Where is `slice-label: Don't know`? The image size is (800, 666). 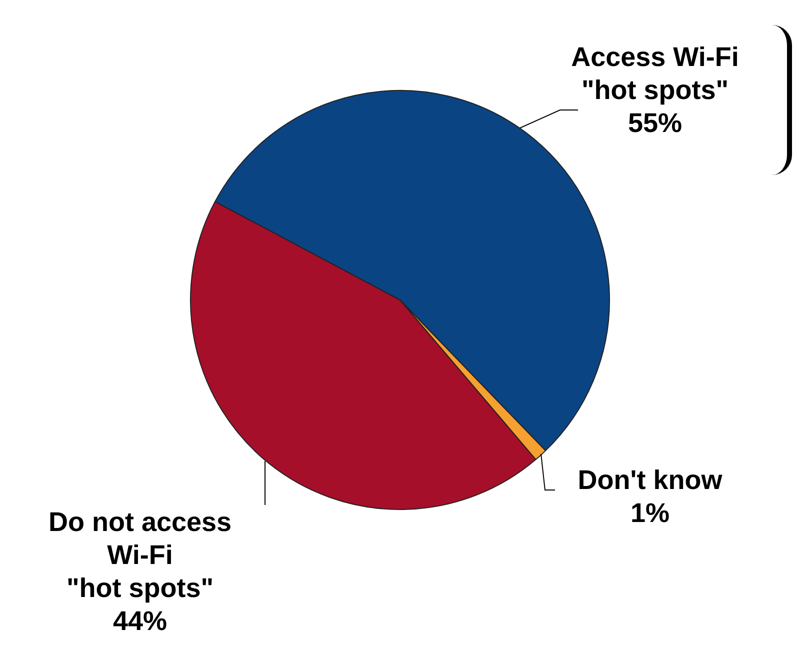
slice-label: Don't know is located at coordinates (651, 479).